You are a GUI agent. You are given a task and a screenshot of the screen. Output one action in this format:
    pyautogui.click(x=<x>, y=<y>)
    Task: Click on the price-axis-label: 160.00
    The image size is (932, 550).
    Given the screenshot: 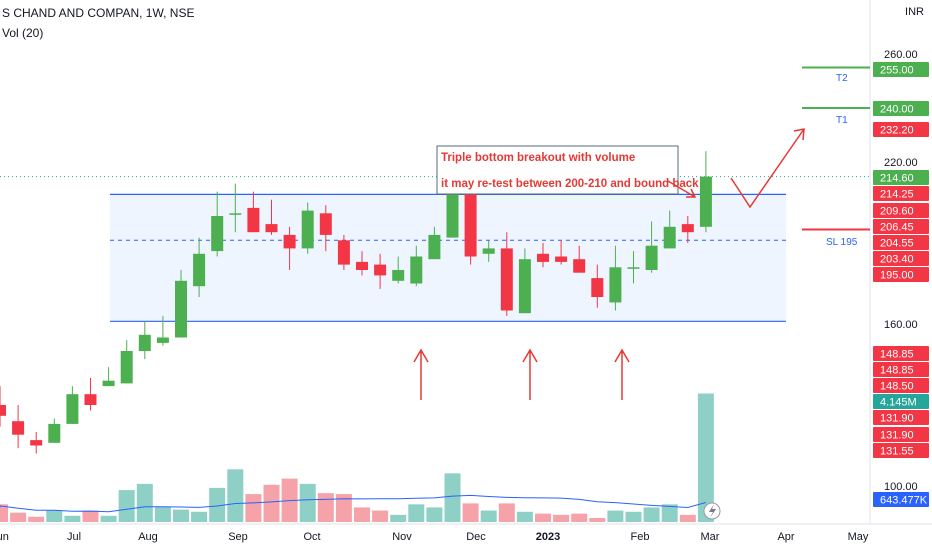 What is the action you would take?
    pyautogui.click(x=901, y=325)
    